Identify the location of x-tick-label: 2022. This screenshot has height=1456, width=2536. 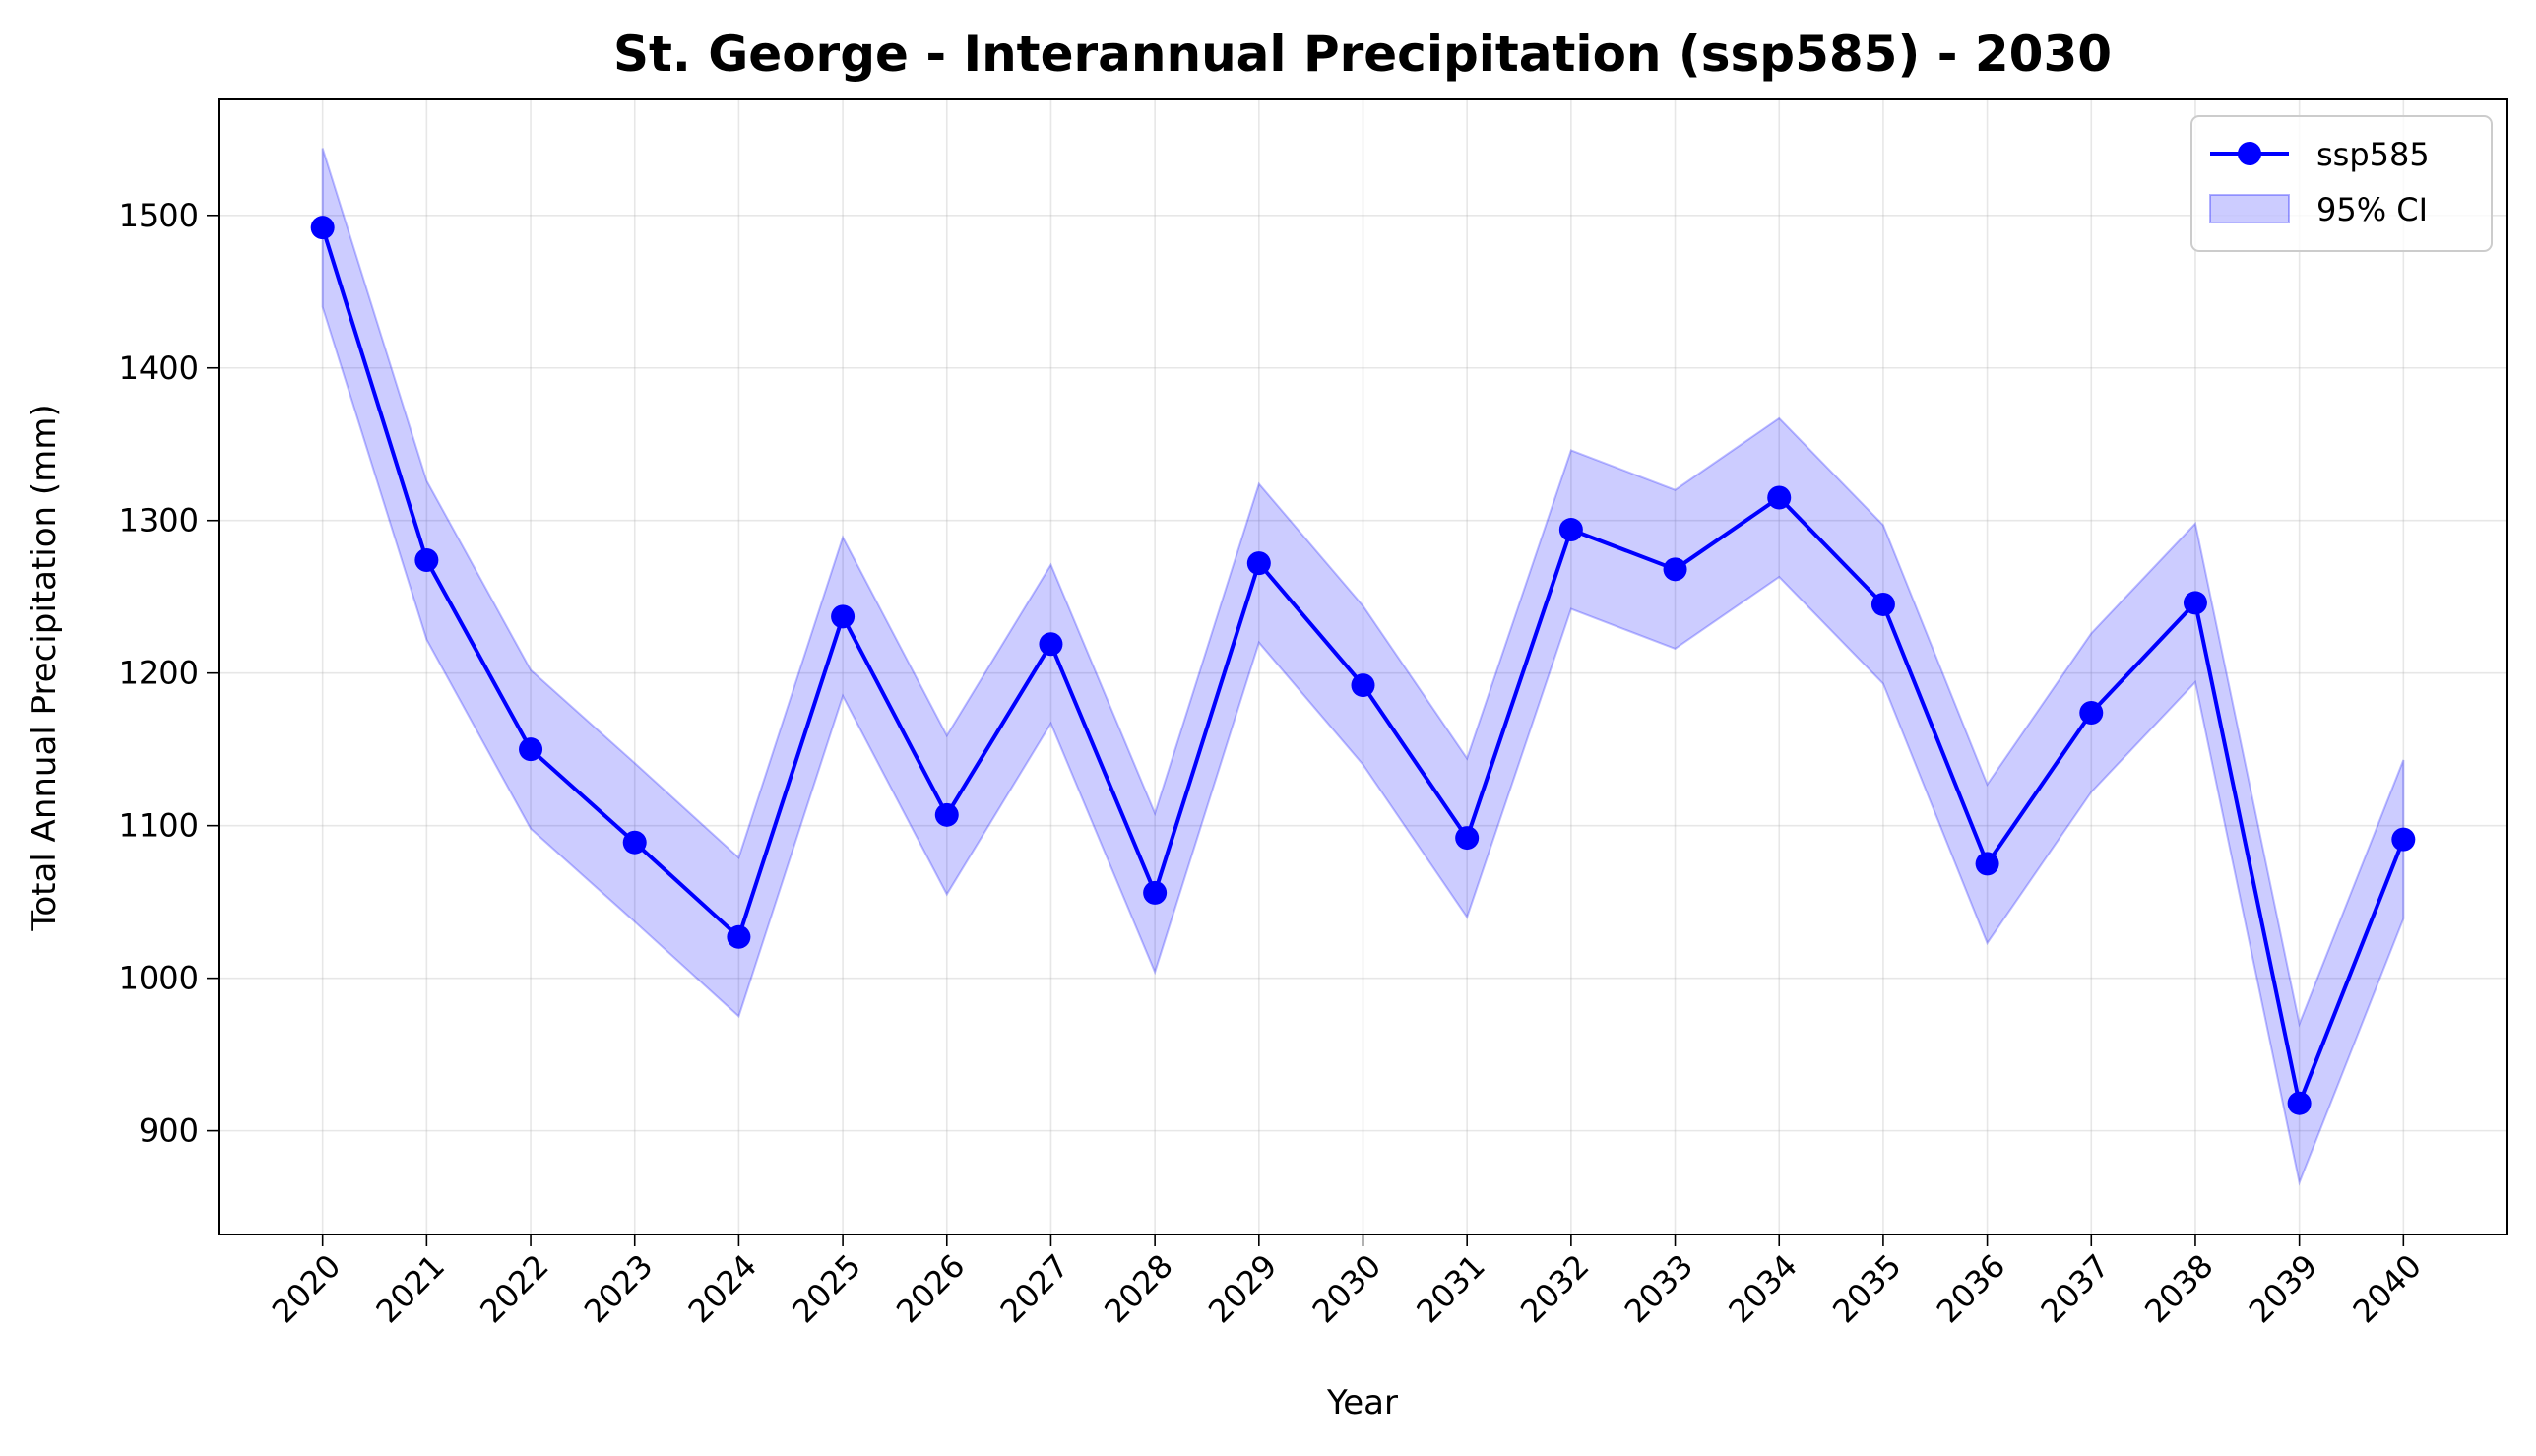
(514, 1288).